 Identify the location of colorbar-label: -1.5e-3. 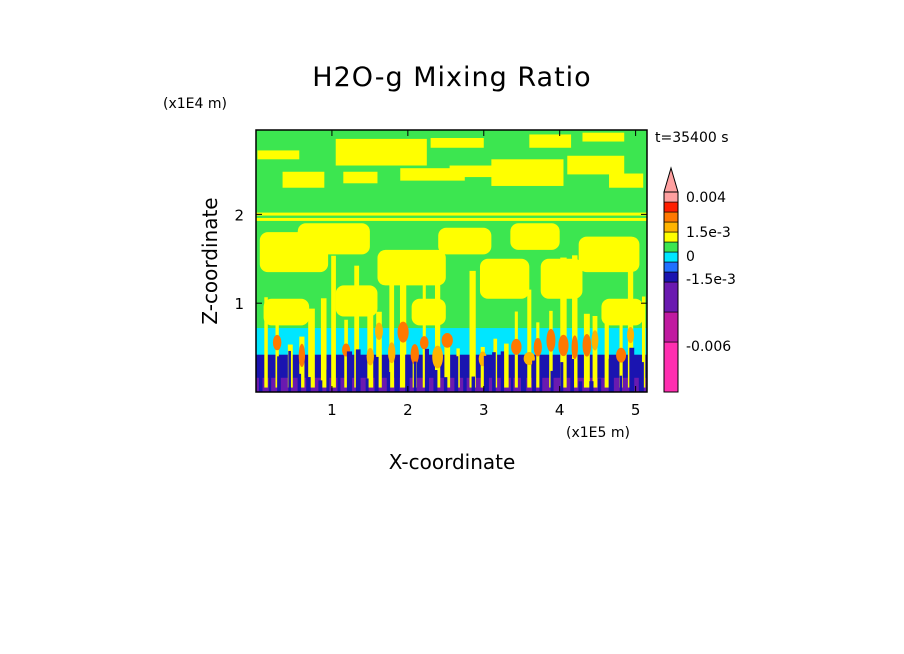
(711, 280).